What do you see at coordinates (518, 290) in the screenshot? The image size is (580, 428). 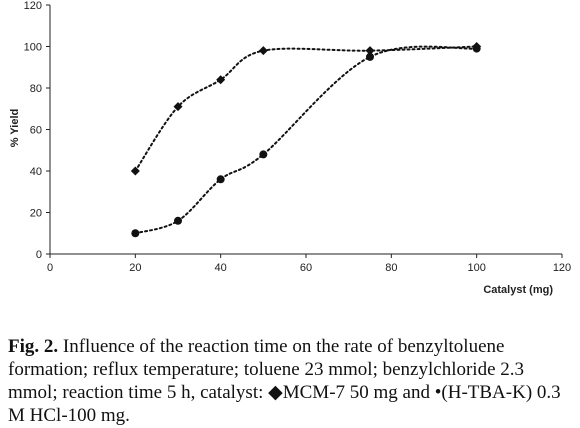 I see `x-axis-title: Catalyst (mg)` at bounding box center [518, 290].